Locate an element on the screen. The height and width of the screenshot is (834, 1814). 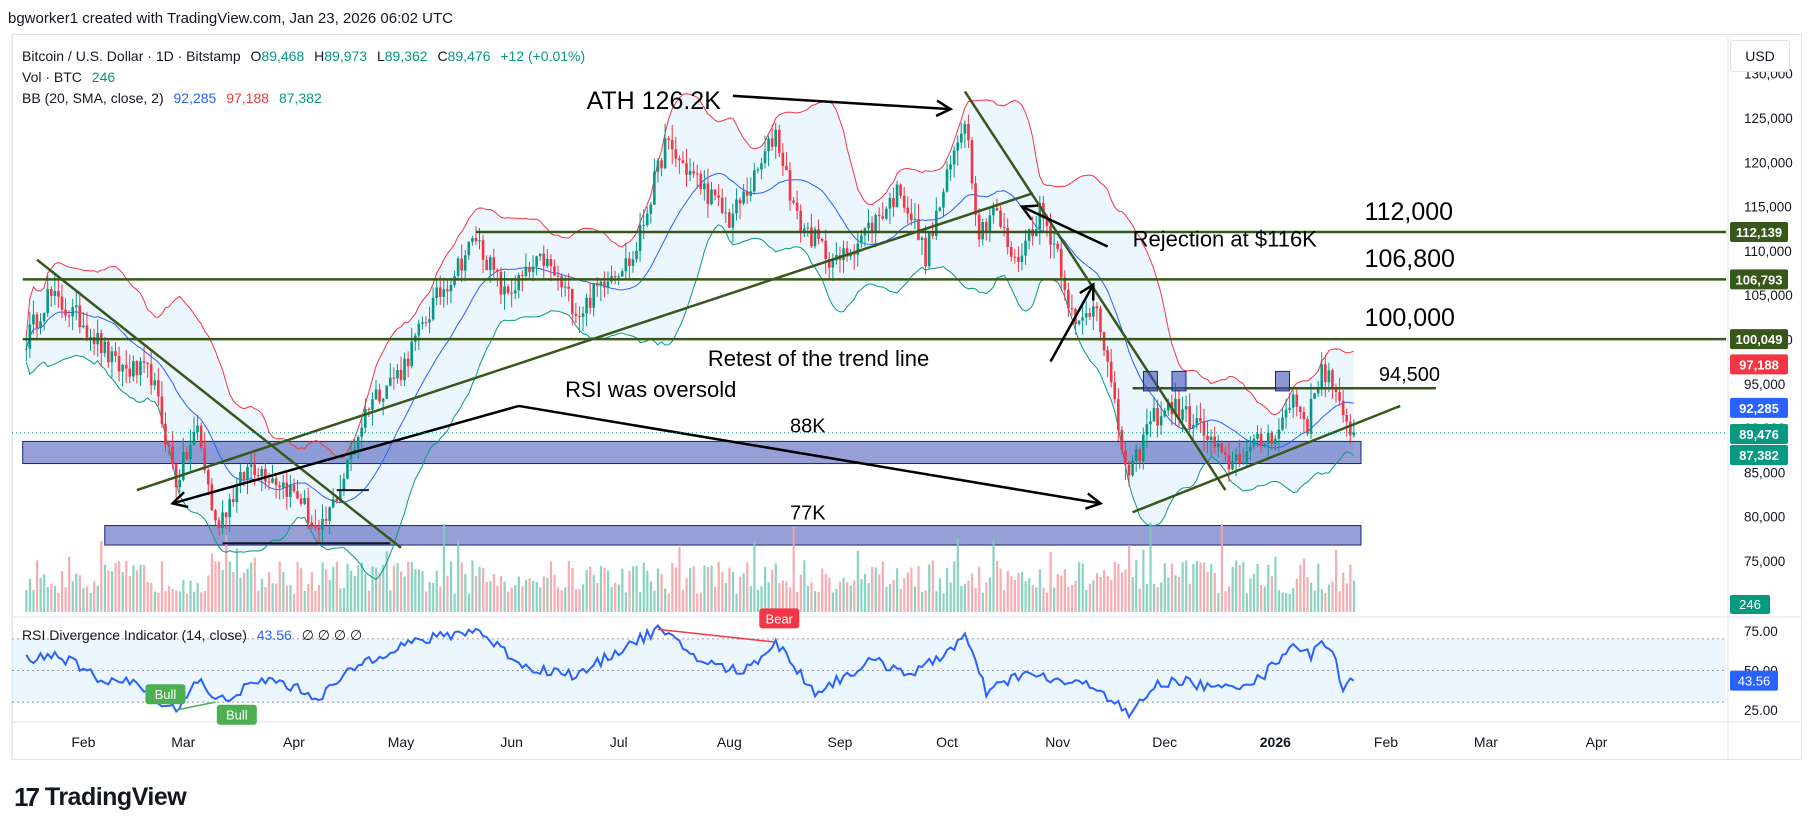
open-value: 89,468 is located at coordinates (283, 56).